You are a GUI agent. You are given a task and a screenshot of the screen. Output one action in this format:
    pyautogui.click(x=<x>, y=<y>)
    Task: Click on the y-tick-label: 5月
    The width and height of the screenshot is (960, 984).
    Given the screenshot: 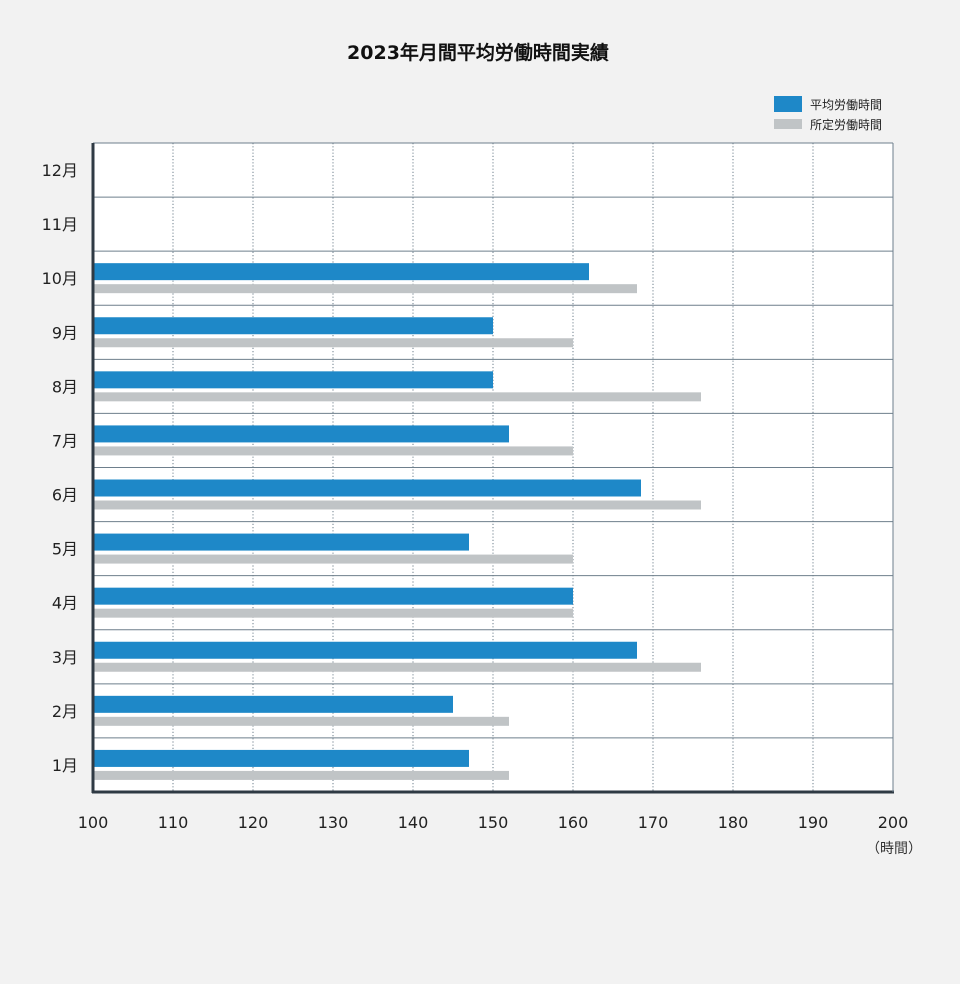 What is the action you would take?
    pyautogui.click(x=65, y=549)
    